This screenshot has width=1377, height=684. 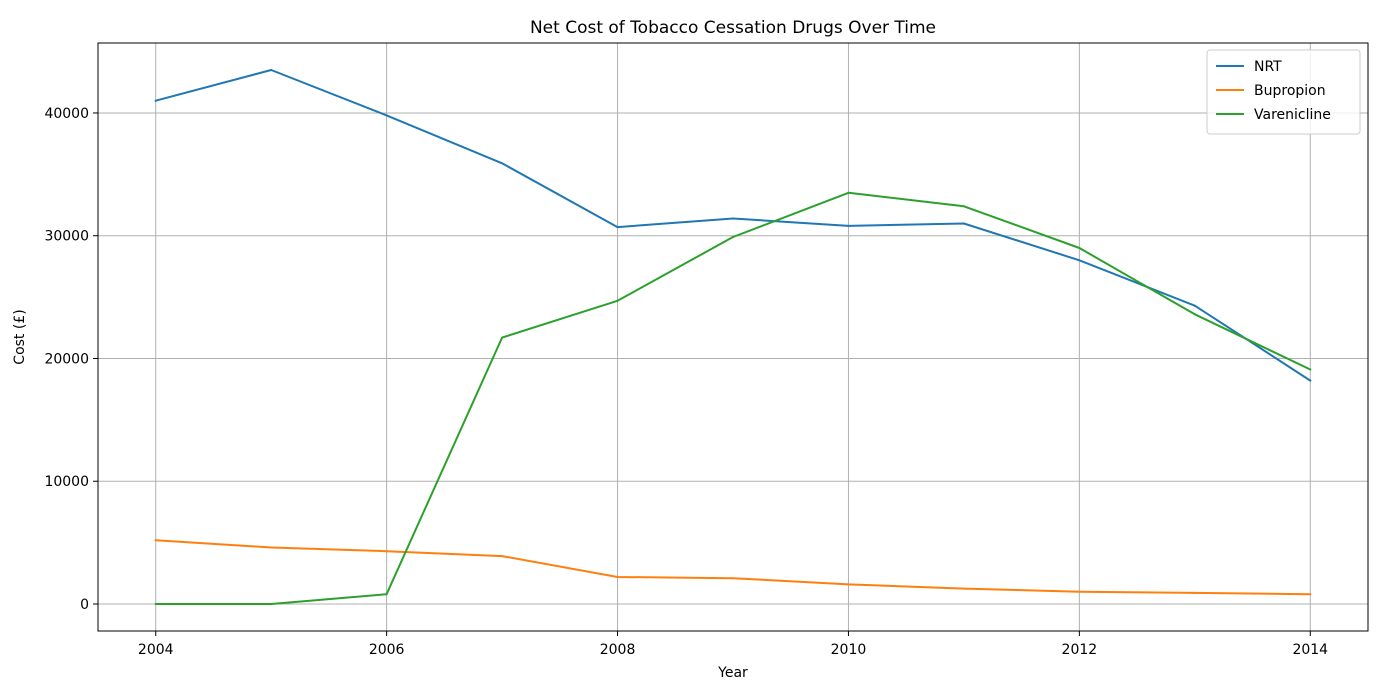 What do you see at coordinates (387, 650) in the screenshot?
I see `x-tick-label: 2006` at bounding box center [387, 650].